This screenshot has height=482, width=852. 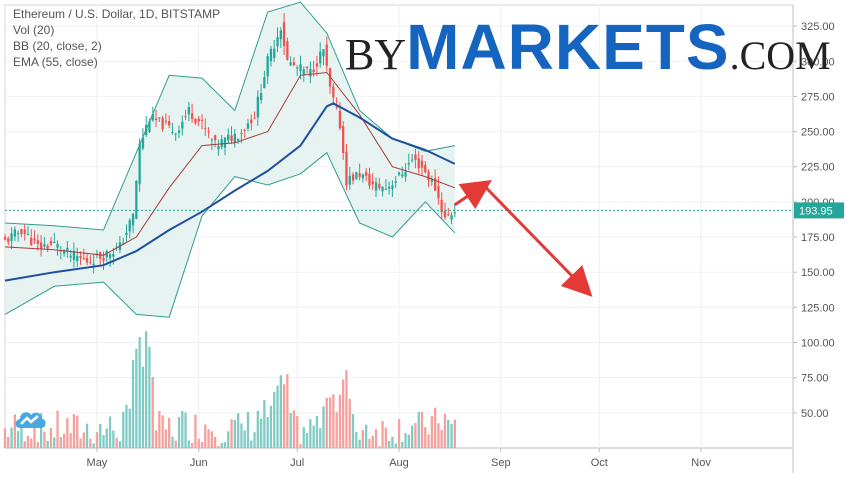 I want to click on brand-suffix: .COM, so click(x=780, y=55).